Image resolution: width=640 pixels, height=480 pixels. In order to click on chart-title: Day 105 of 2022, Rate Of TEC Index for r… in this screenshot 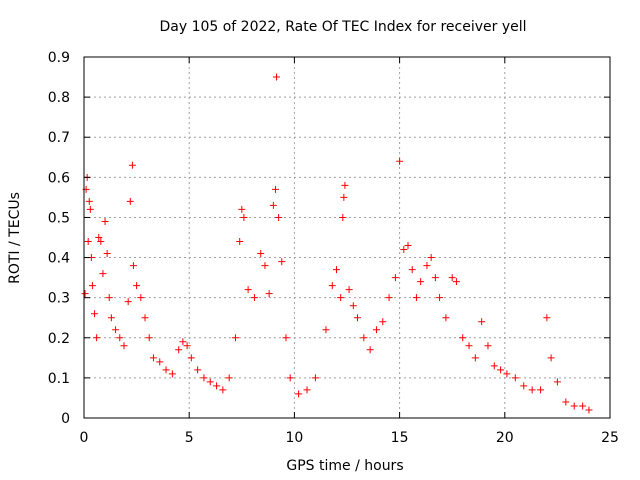, I will do `click(342, 27)`.